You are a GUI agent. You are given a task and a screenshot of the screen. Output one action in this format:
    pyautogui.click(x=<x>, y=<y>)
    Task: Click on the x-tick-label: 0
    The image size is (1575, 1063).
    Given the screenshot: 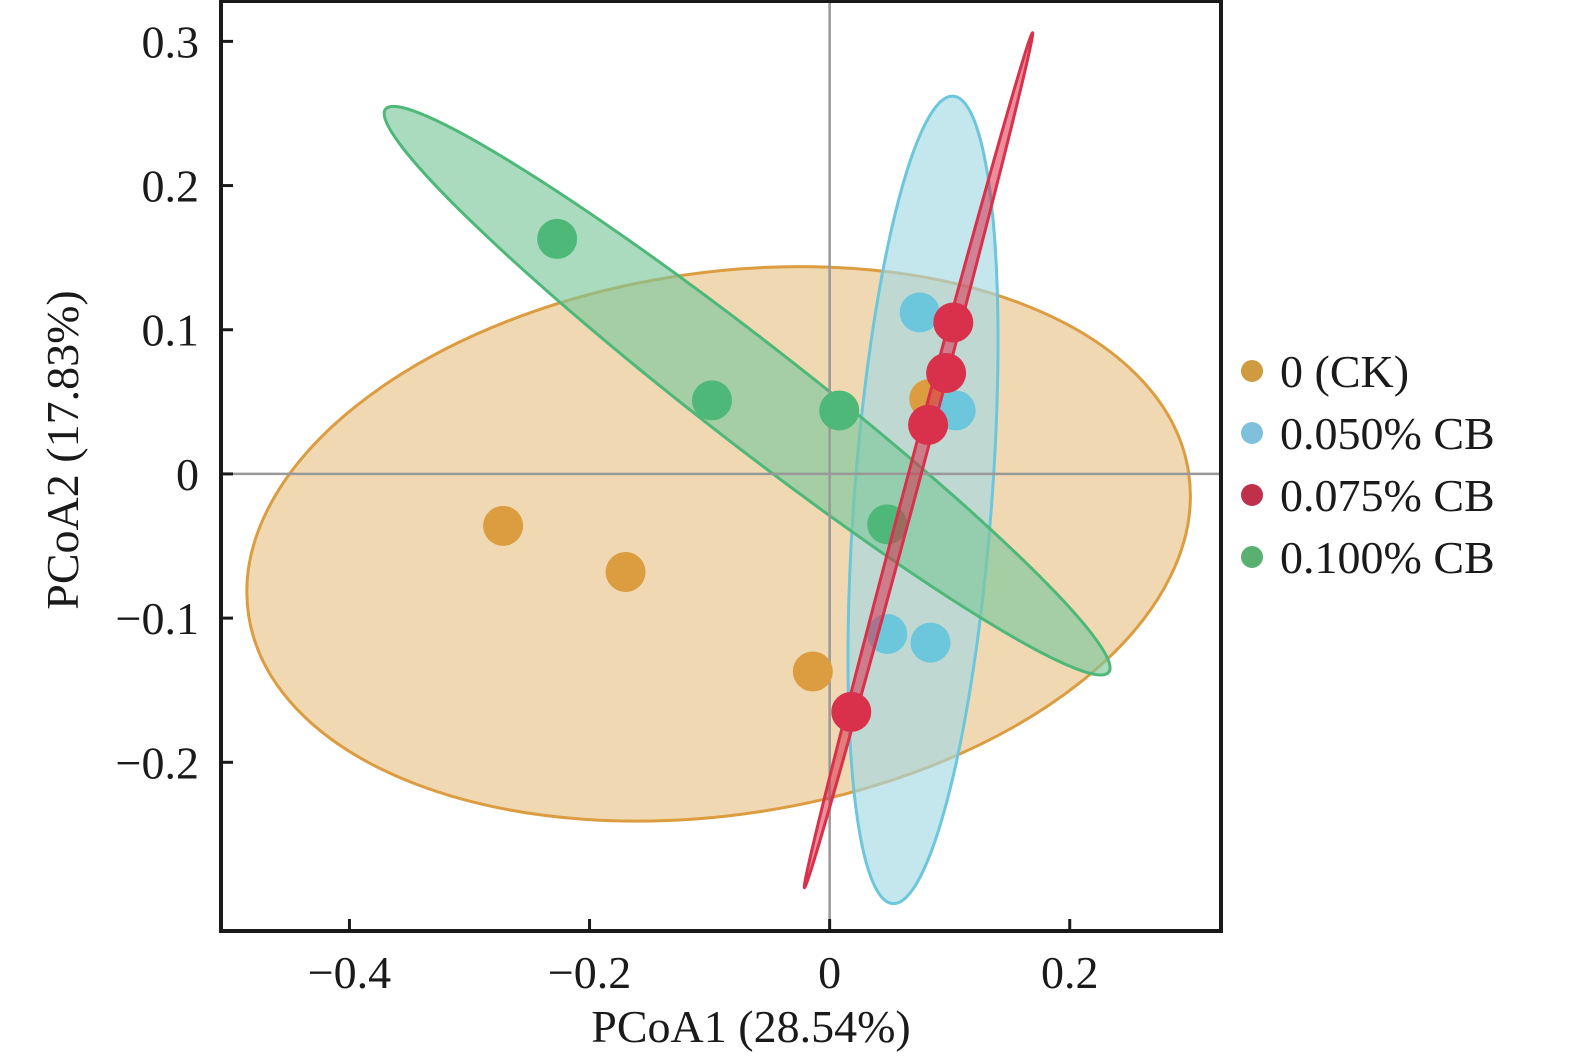 What is the action you would take?
    pyautogui.click(x=829, y=972)
    